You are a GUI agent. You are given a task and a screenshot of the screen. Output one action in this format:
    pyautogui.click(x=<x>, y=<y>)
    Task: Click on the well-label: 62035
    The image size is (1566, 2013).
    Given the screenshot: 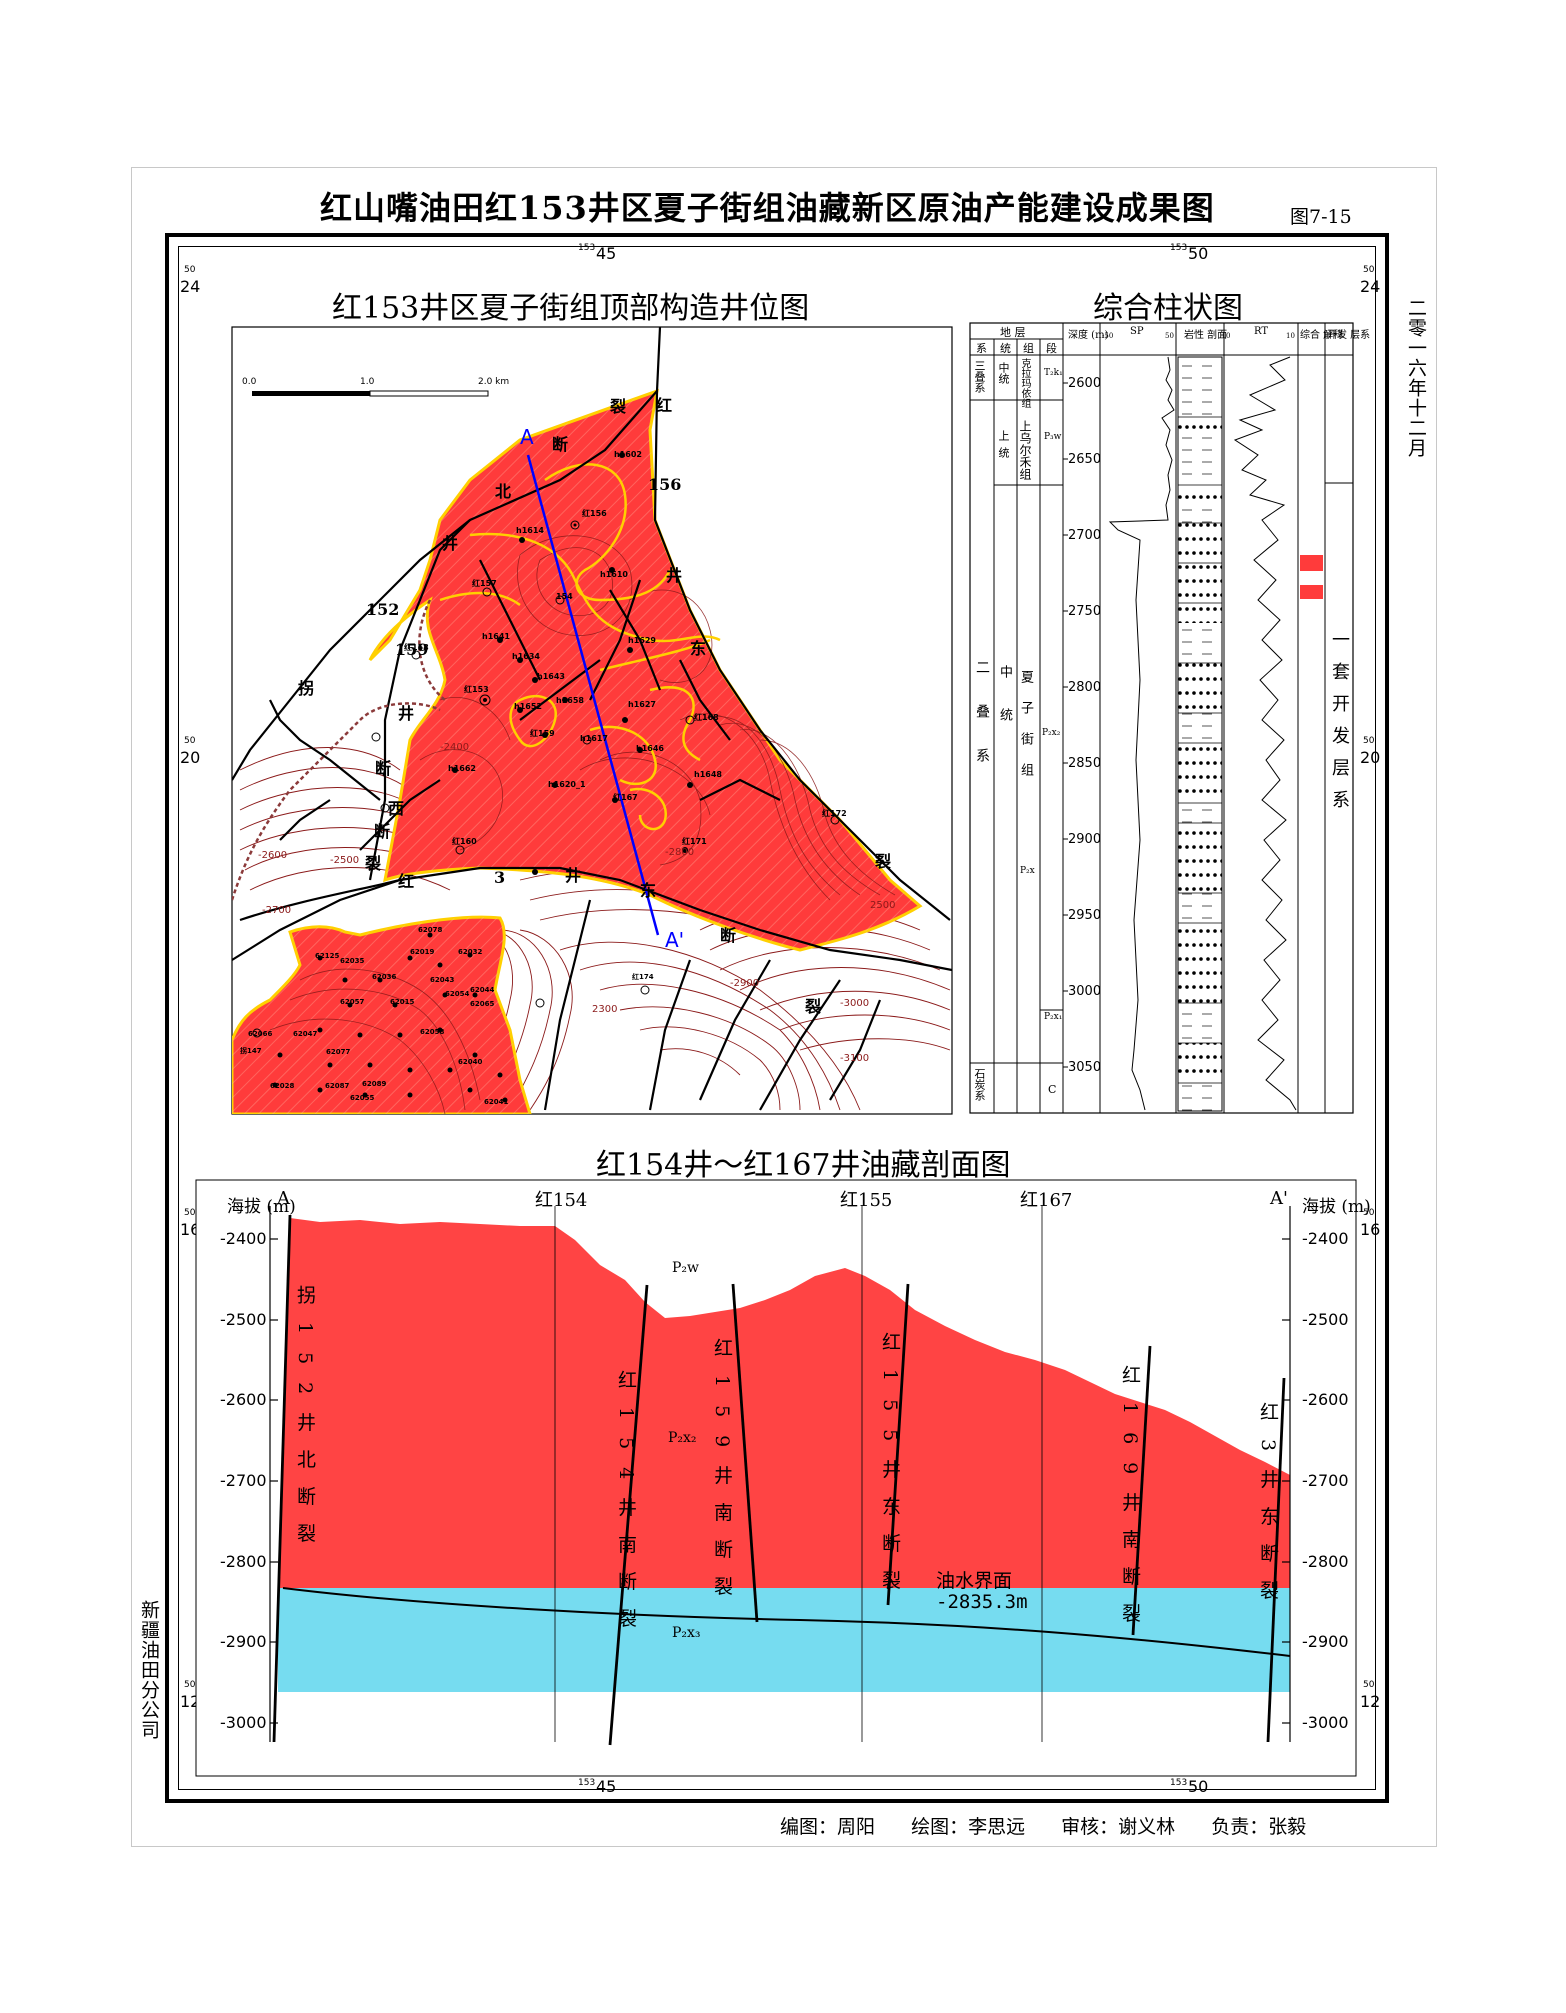 What is the action you would take?
    pyautogui.click(x=352, y=961)
    